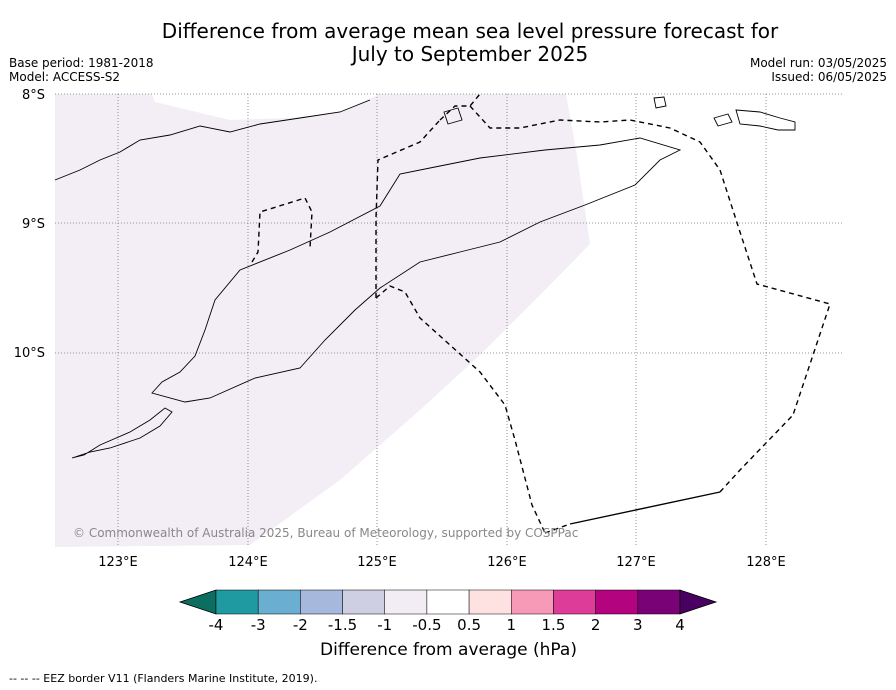 This screenshot has height=690, width=896. What do you see at coordinates (818, 63) in the screenshot?
I see `model-run: Model run: 03/05/2025` at bounding box center [818, 63].